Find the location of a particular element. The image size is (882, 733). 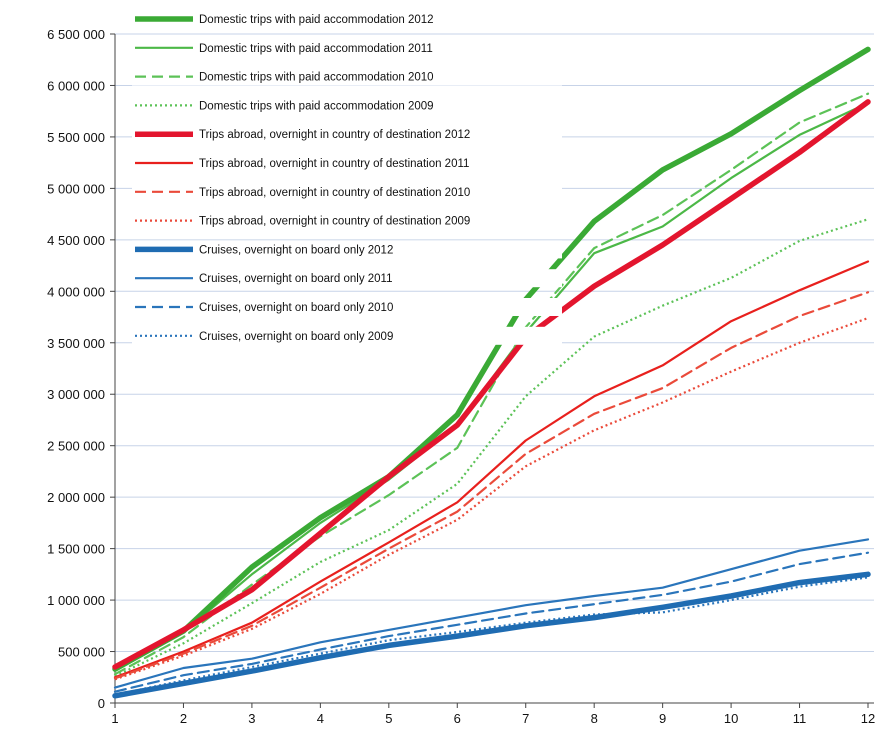

x-tick-label: 7 is located at coordinates (525, 718).